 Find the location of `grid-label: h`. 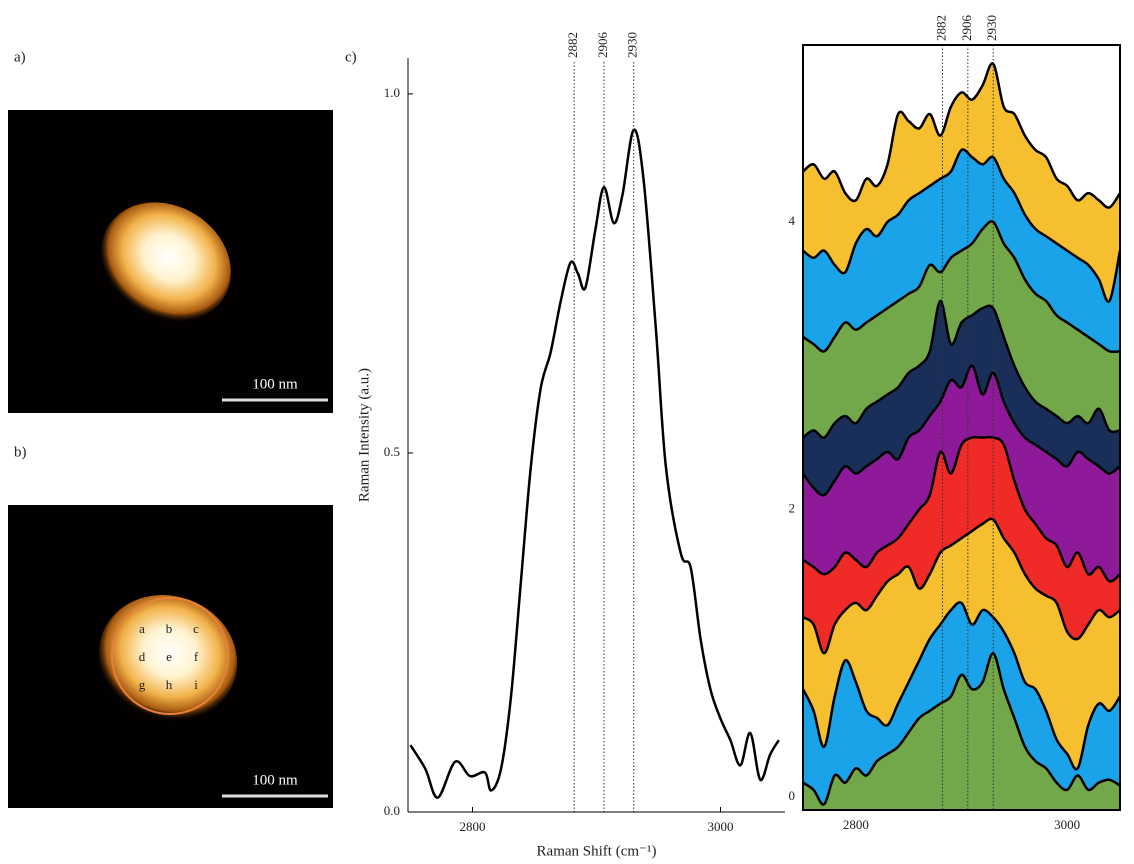

grid-label: h is located at coordinates (169, 684).